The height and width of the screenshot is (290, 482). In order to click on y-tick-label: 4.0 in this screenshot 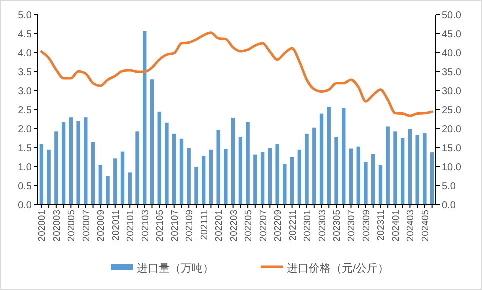, I will do `click(25, 54)`.